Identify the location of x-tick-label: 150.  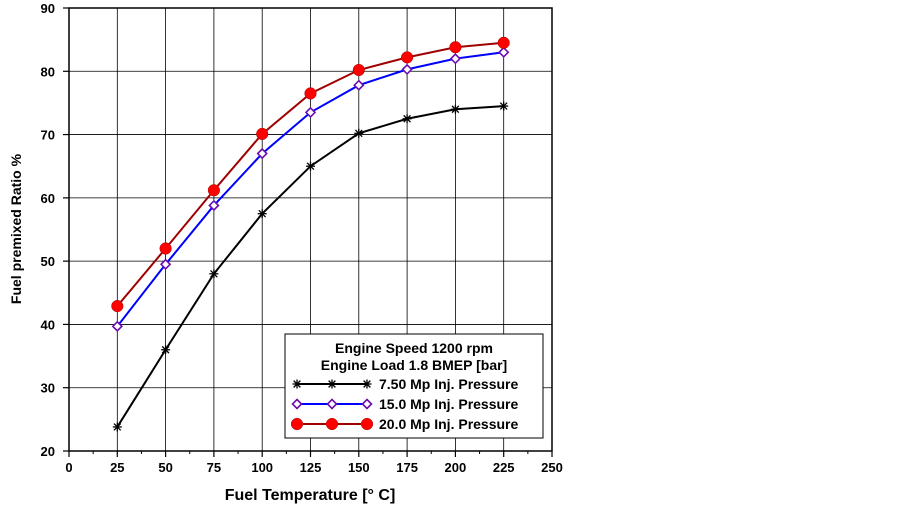
(359, 467).